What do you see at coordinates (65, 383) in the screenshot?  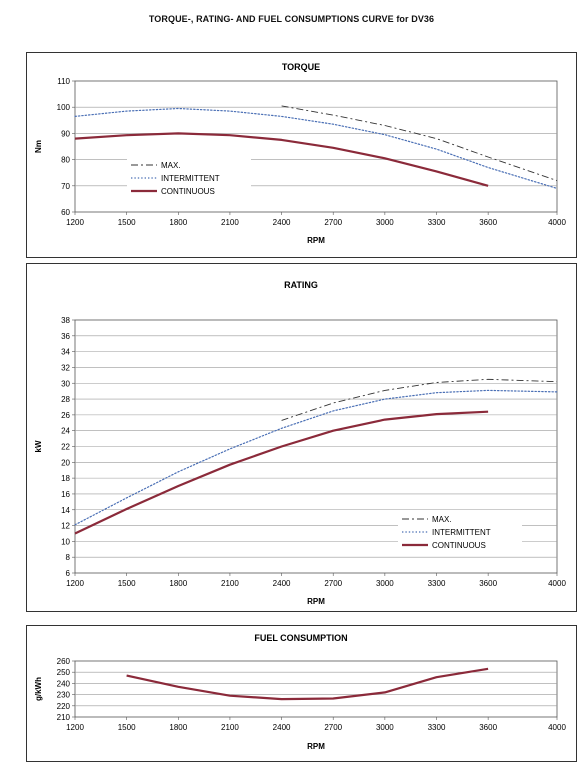 I see `y-tick-label: 30` at bounding box center [65, 383].